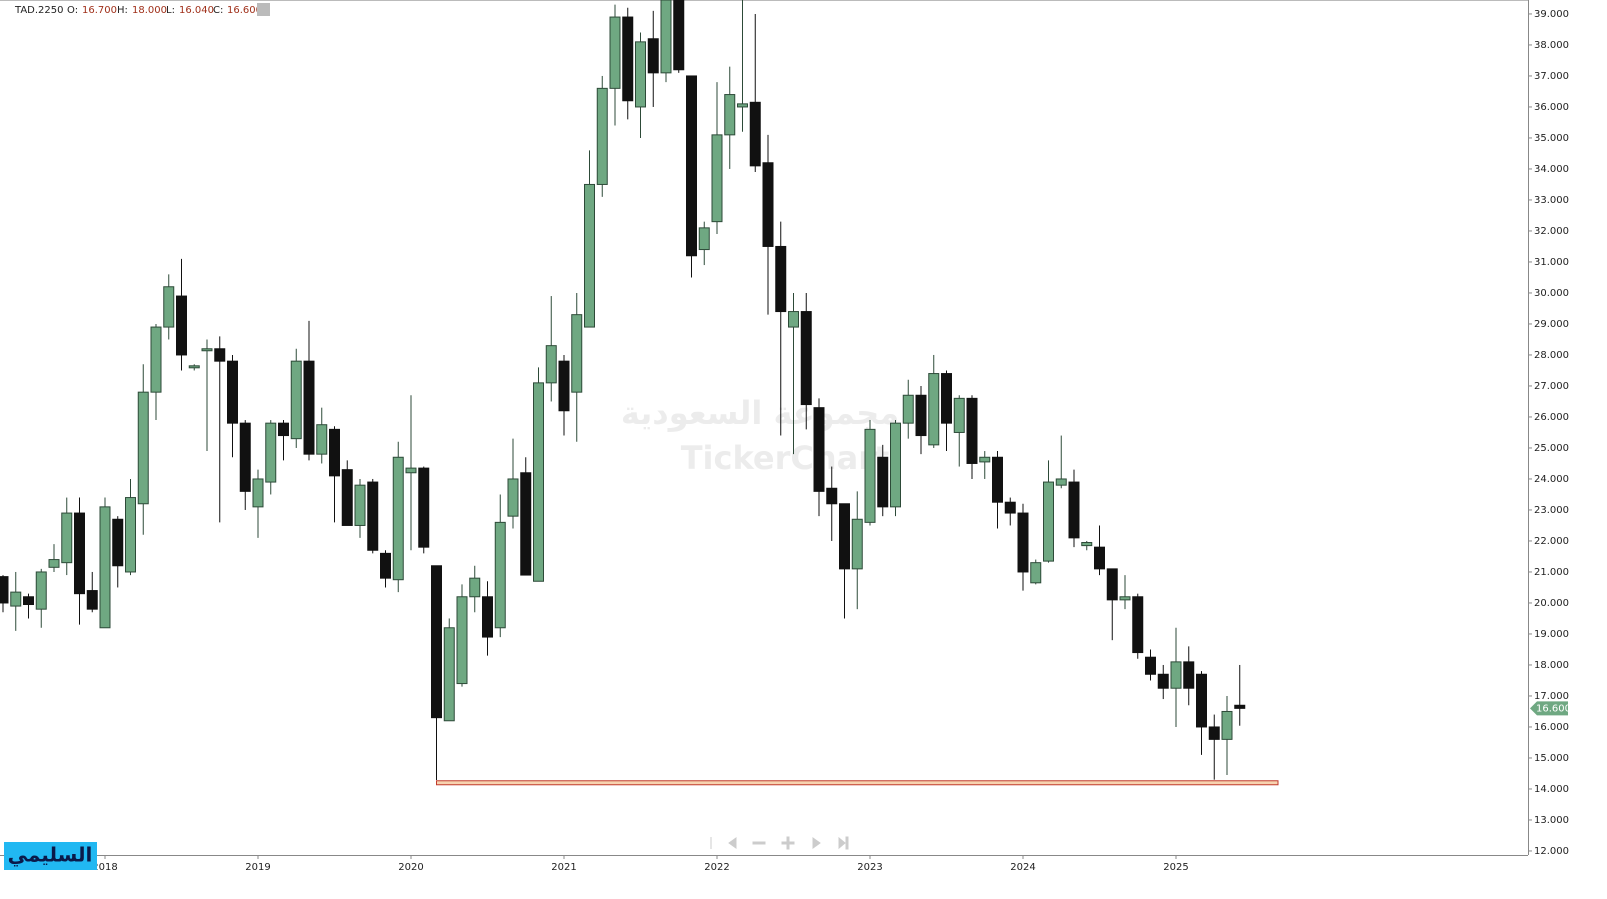 The height and width of the screenshot is (899, 1607). What do you see at coordinates (788, 843) in the screenshot?
I see `nav-zoom-in` at bounding box center [788, 843].